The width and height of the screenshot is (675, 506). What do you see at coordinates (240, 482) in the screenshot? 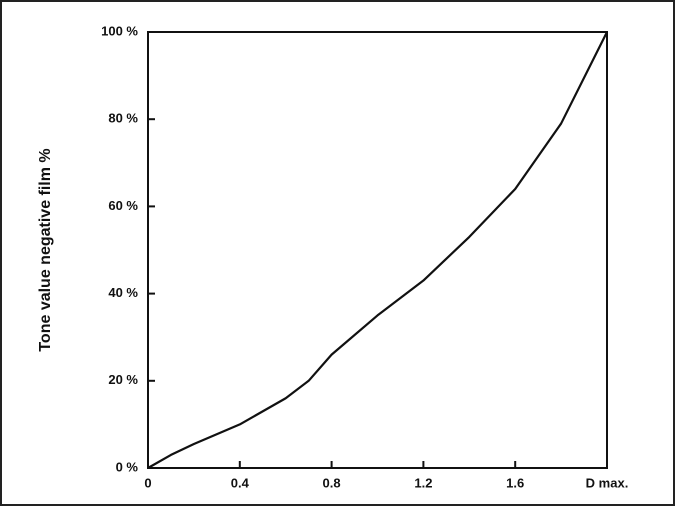
I see `x-tick-label: 0.4` at bounding box center [240, 482].